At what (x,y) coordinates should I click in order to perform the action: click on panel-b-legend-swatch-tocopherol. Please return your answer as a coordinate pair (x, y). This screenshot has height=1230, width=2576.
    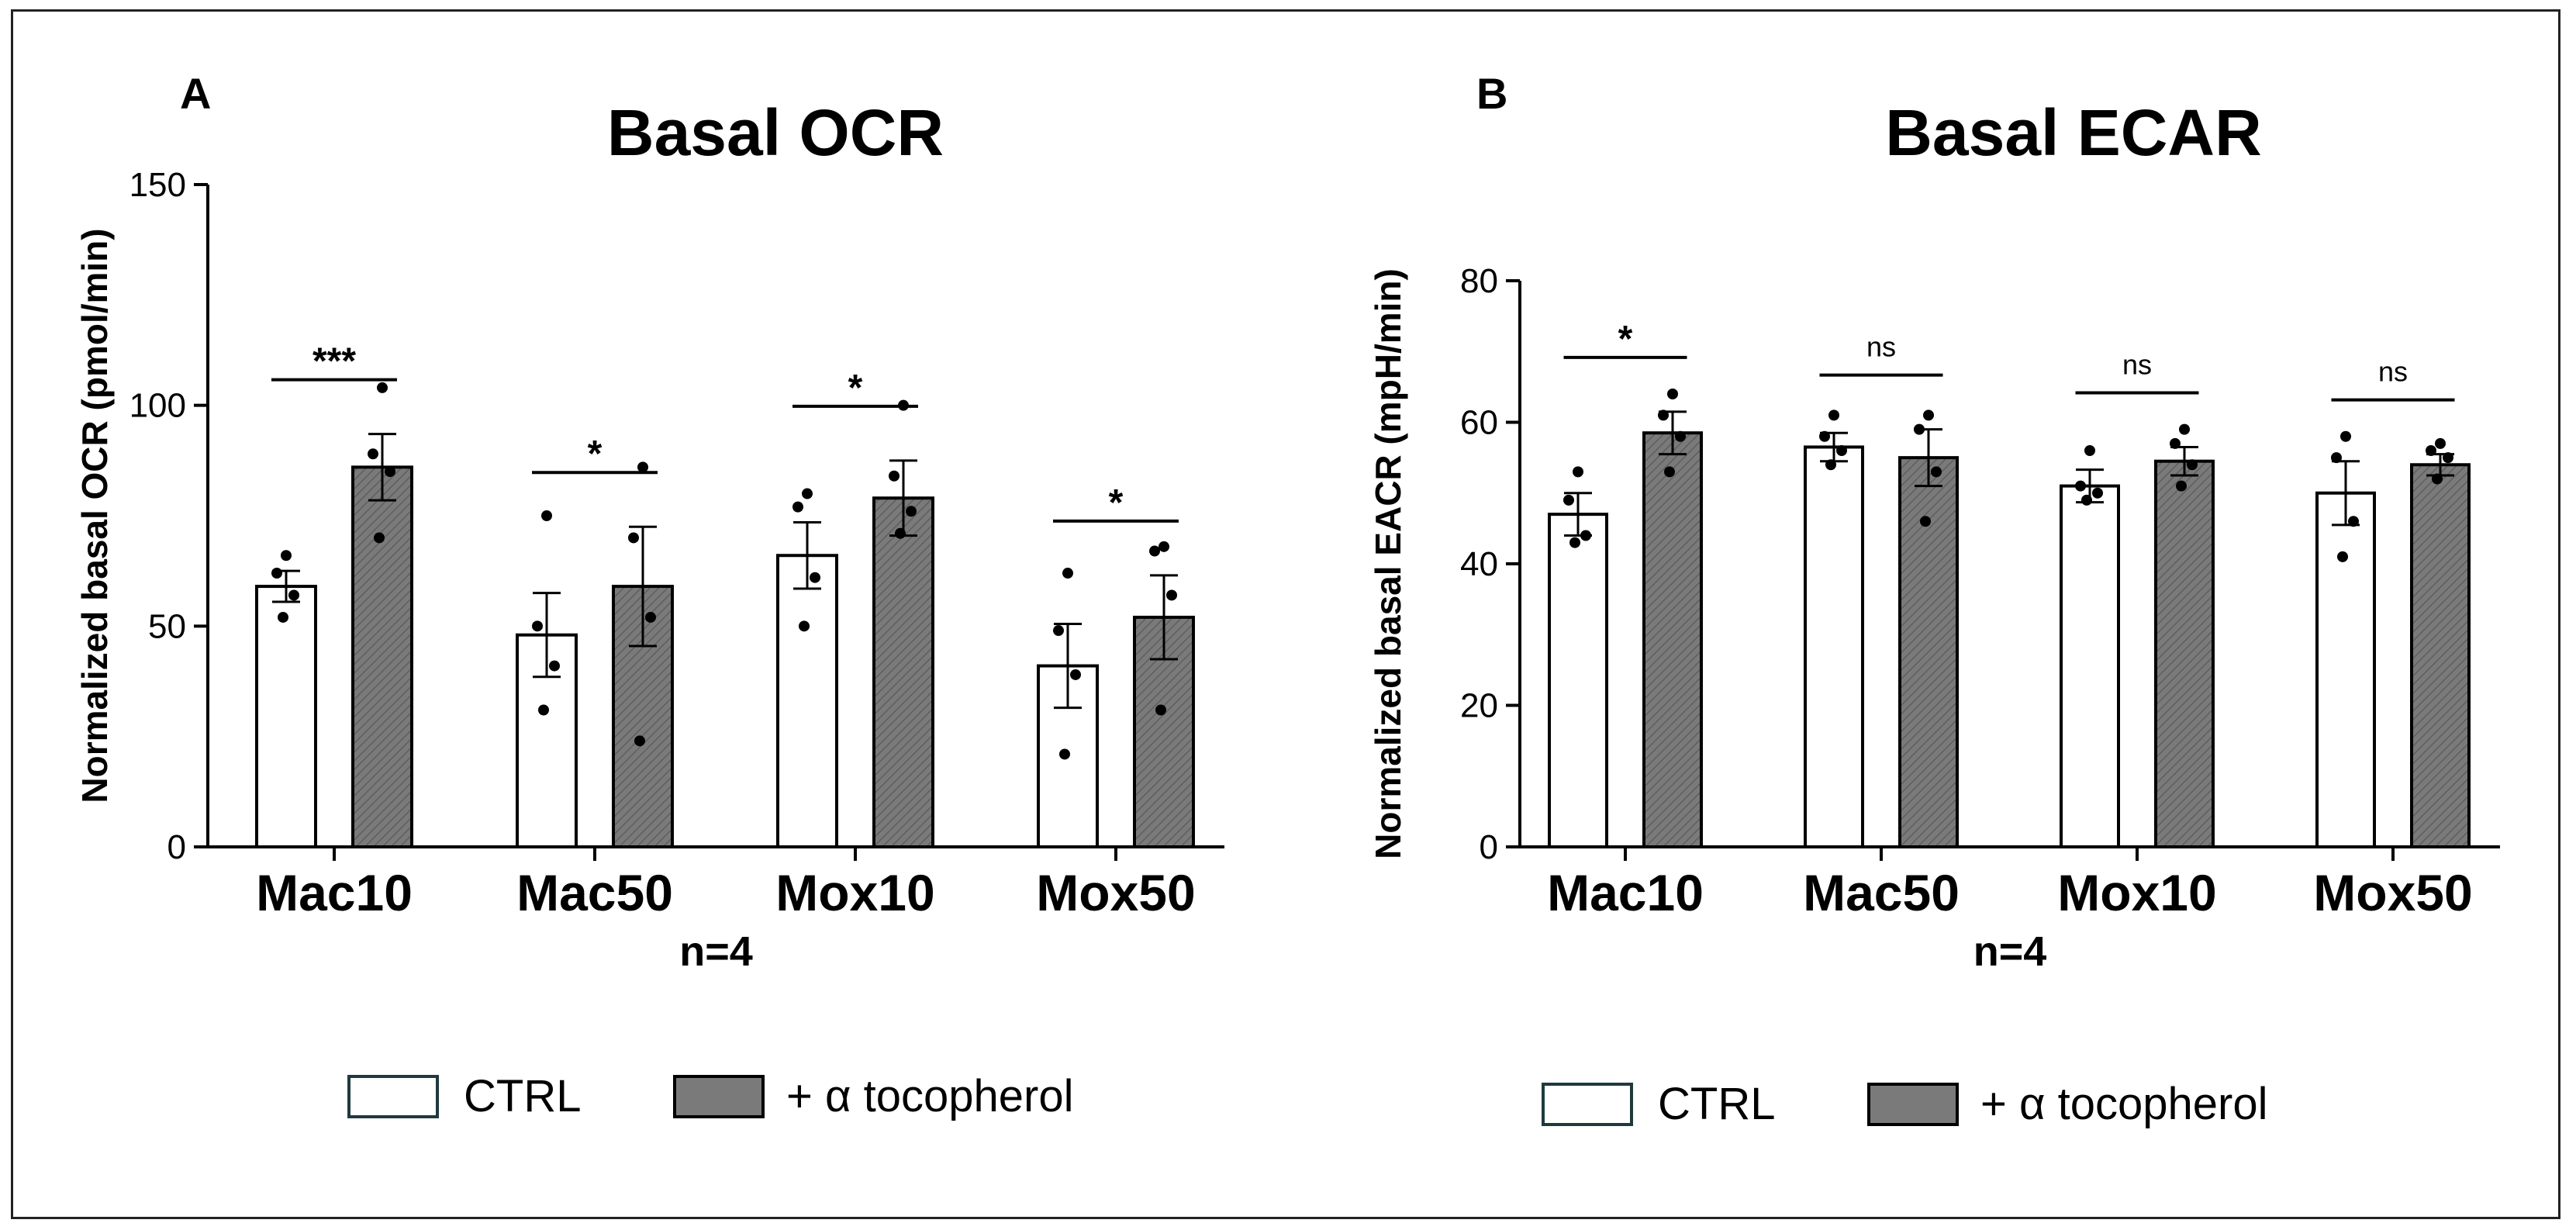
    Looking at the image, I should click on (1913, 1104).